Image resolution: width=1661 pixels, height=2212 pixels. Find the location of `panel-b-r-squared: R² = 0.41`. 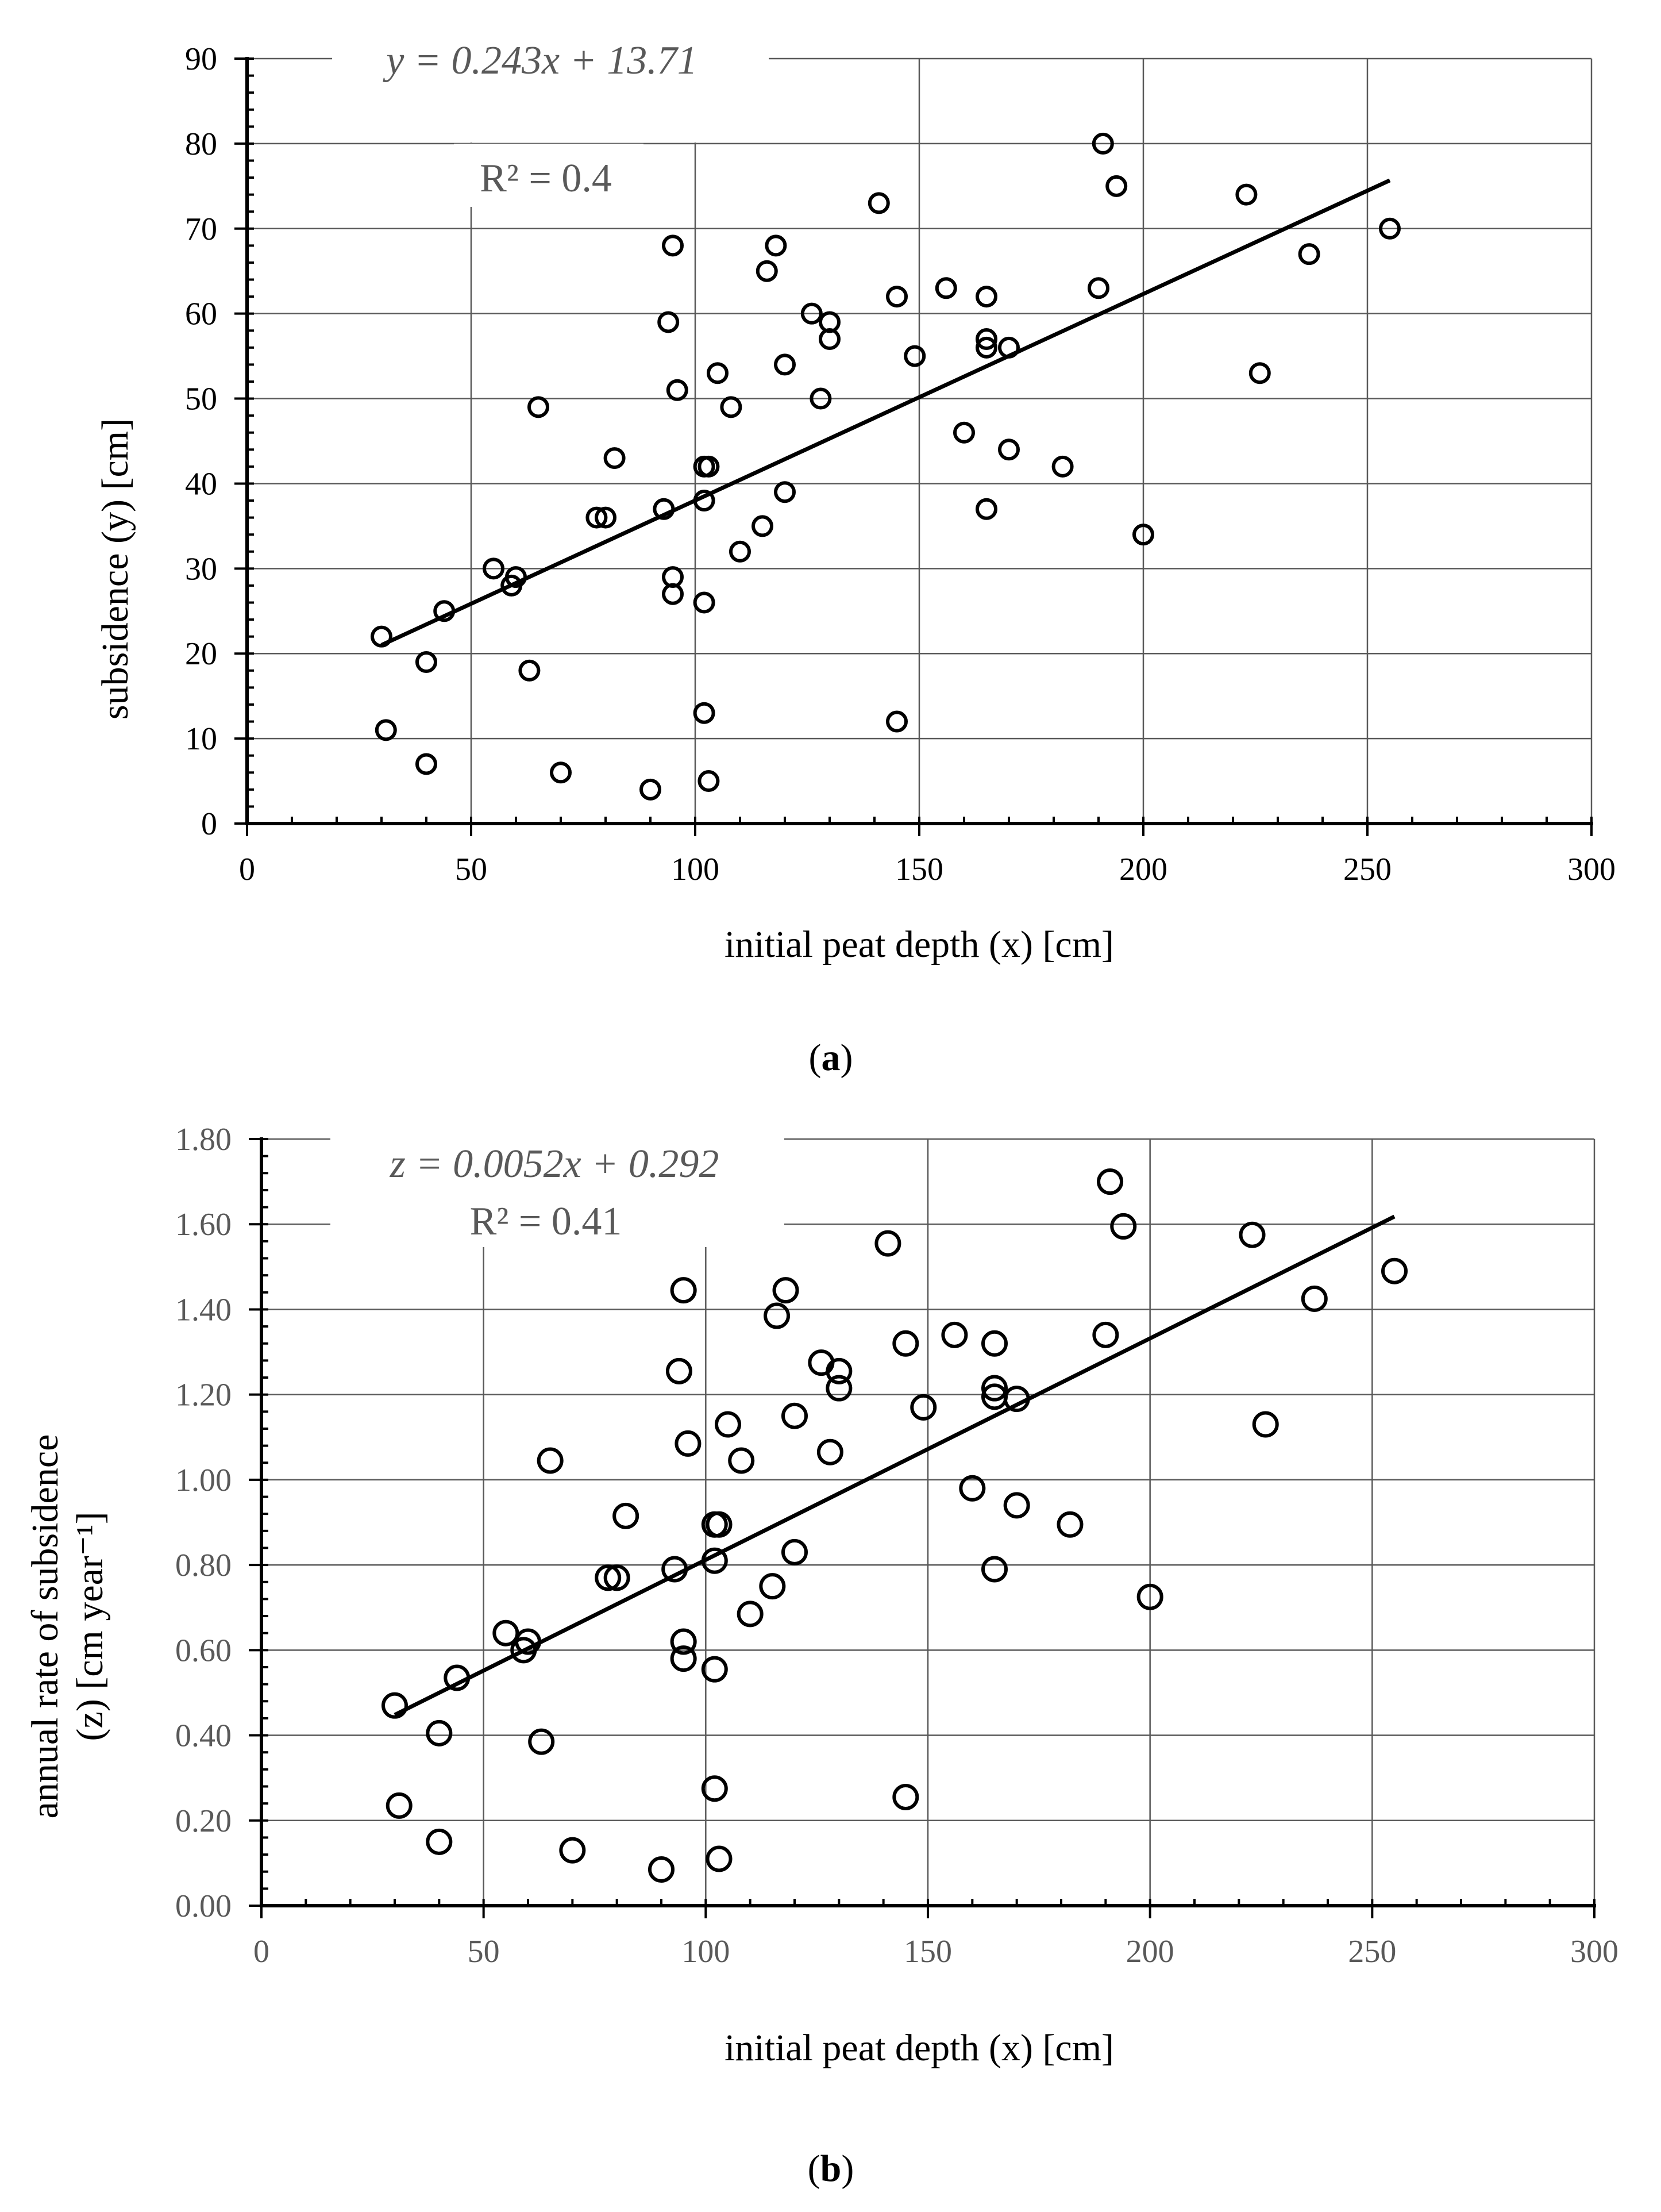

panel-b-r-squared: R² = 0.41 is located at coordinates (546, 1221).